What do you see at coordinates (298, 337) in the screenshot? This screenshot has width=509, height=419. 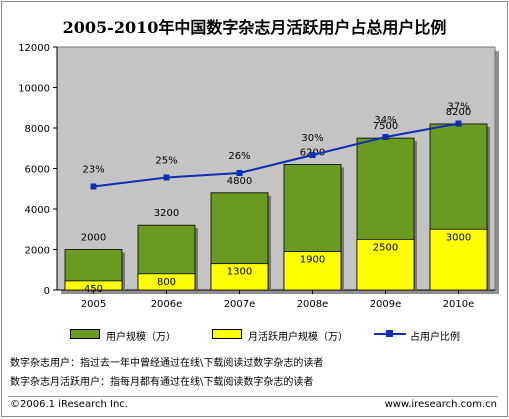 I see `legend-label-active: 月活跃用户规模（万）` at bounding box center [298, 337].